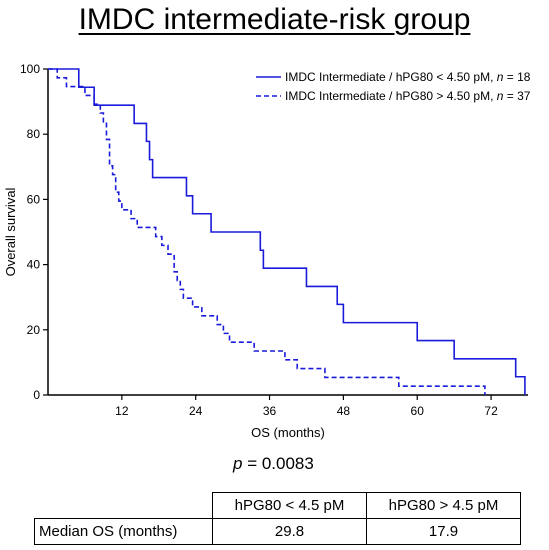  What do you see at coordinates (491, 411) in the screenshot?
I see `x-tick-label: 72` at bounding box center [491, 411].